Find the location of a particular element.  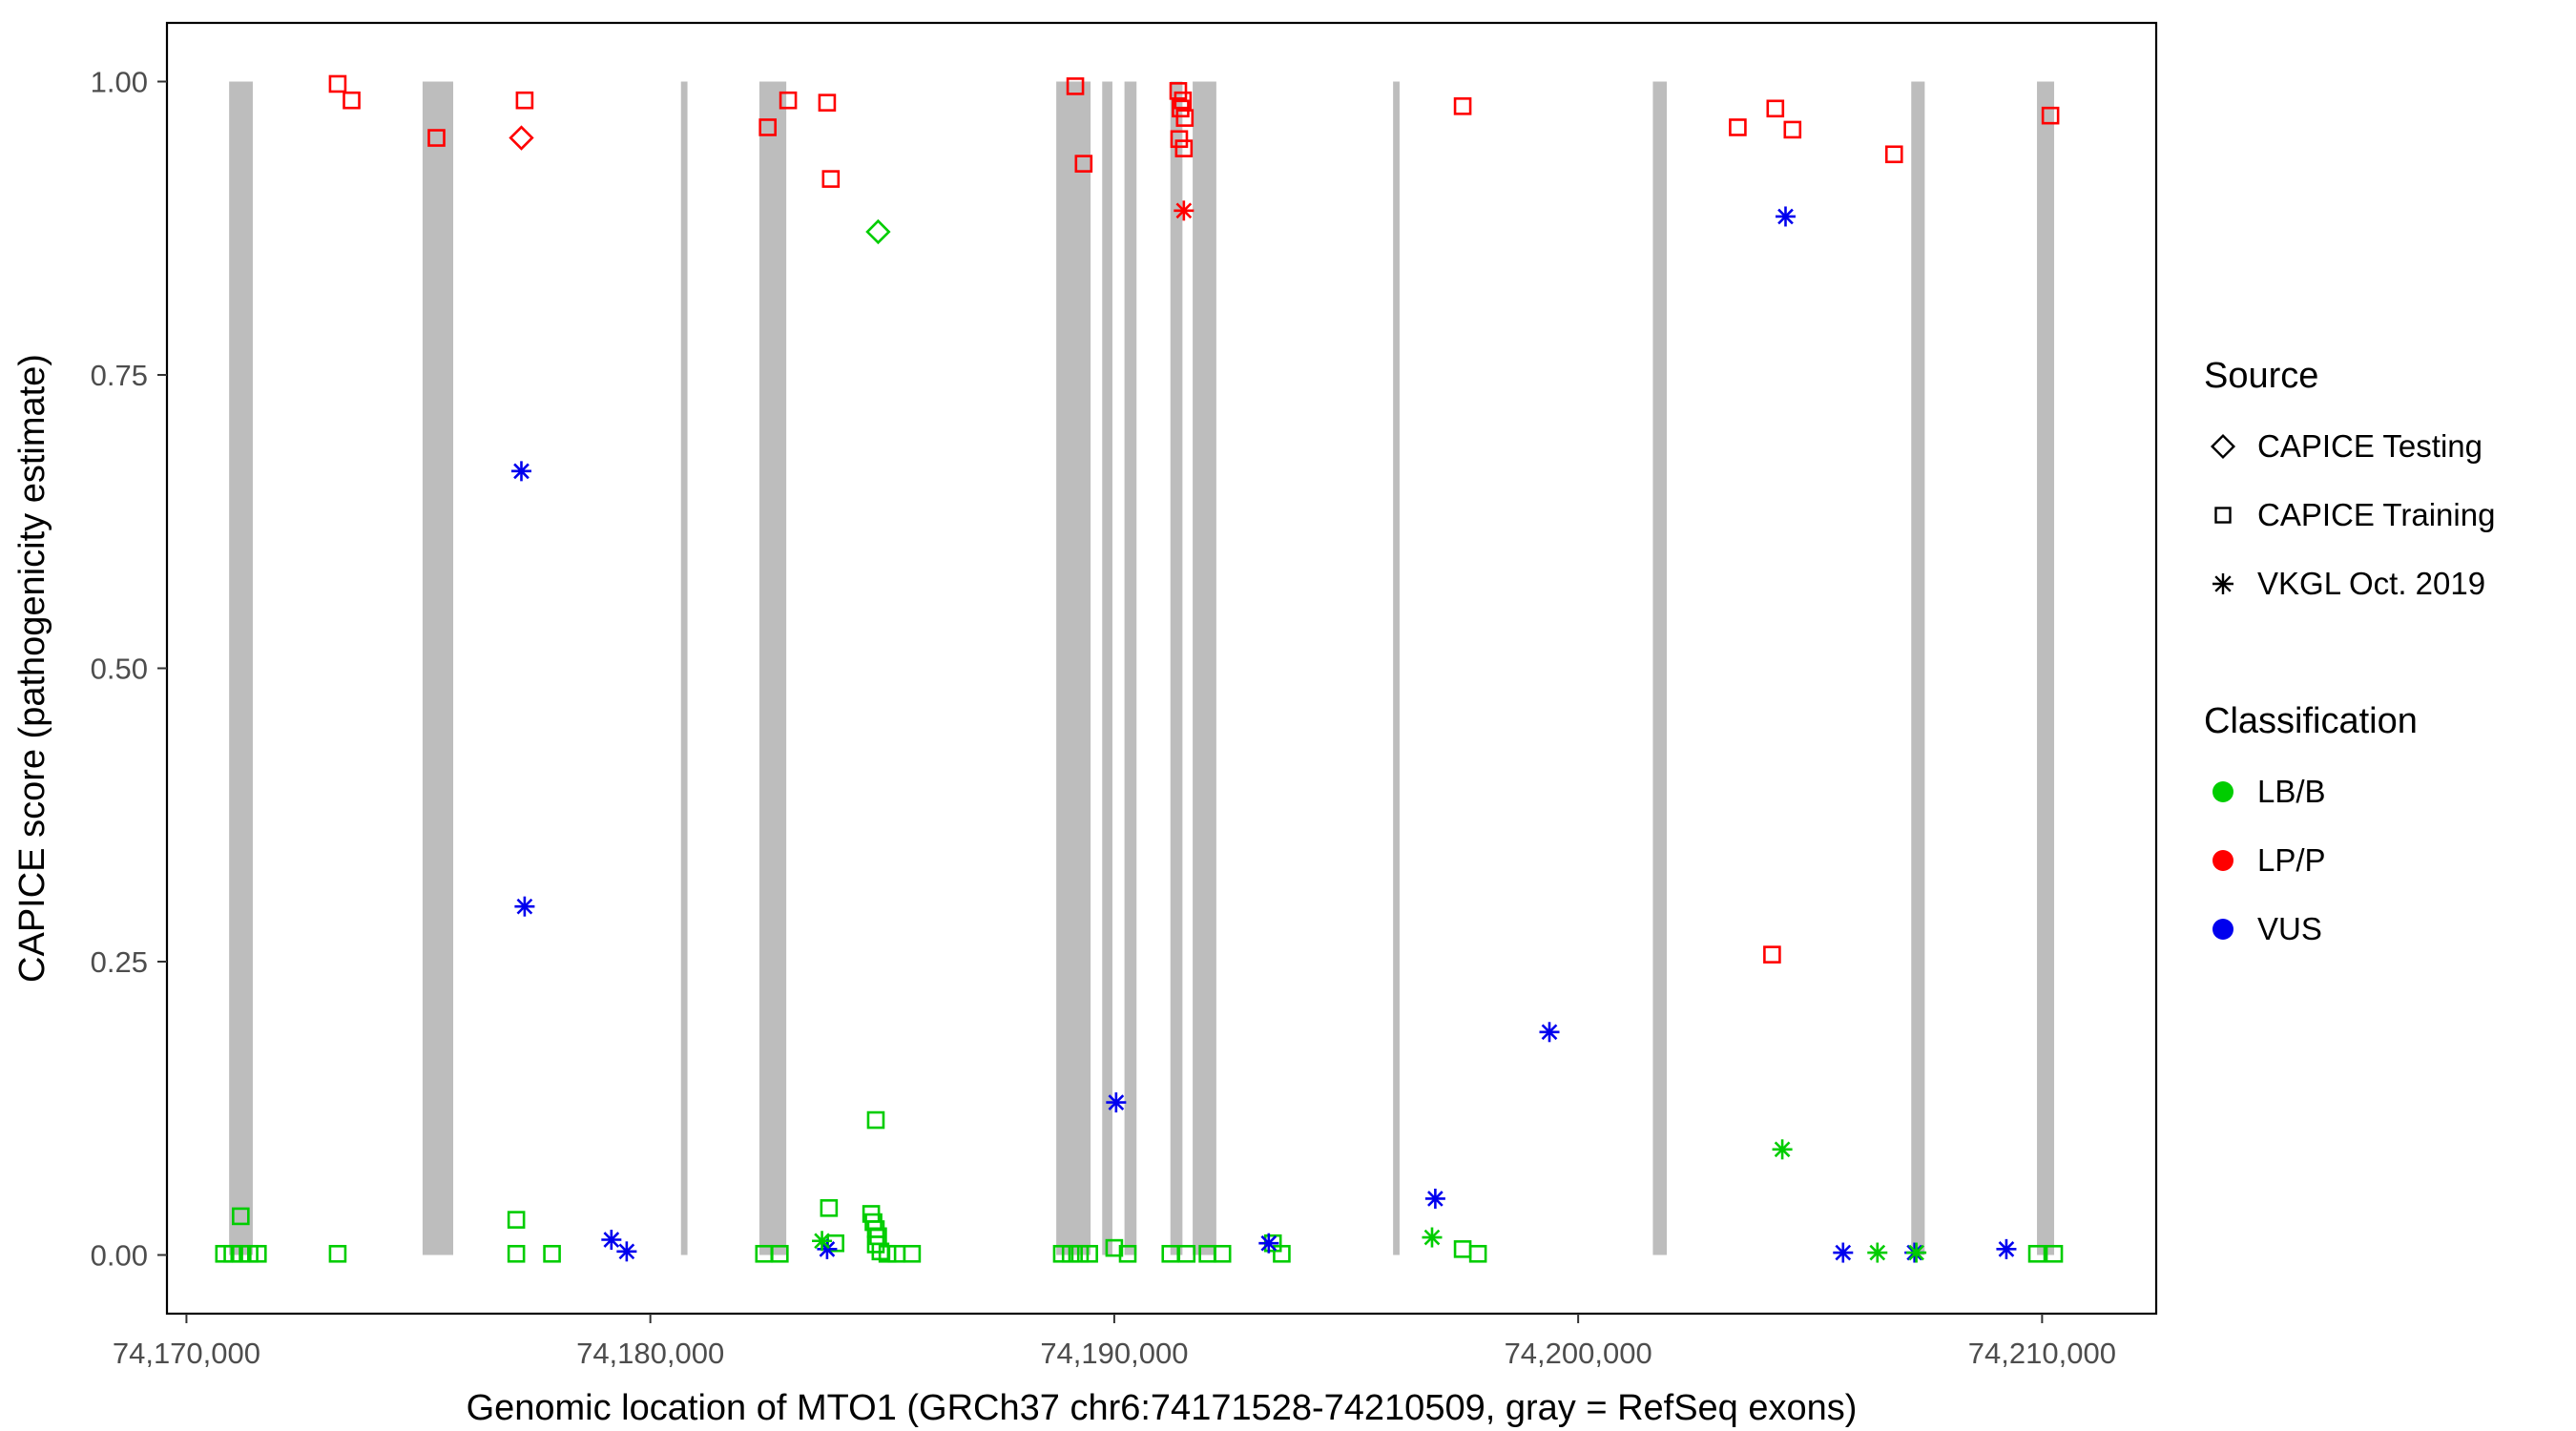

legend-item-capice-training: CAPICE Training is located at coordinates (2349, 515).